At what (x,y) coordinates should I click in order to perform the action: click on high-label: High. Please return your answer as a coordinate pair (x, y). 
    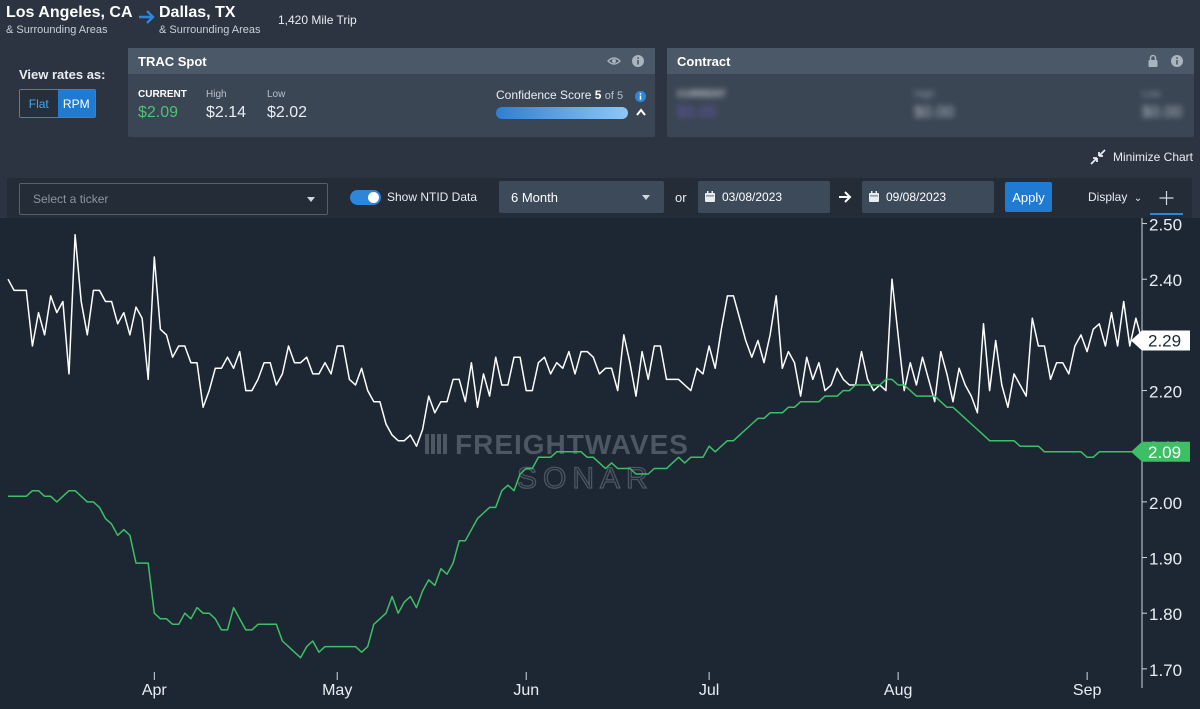
    Looking at the image, I should click on (216, 94).